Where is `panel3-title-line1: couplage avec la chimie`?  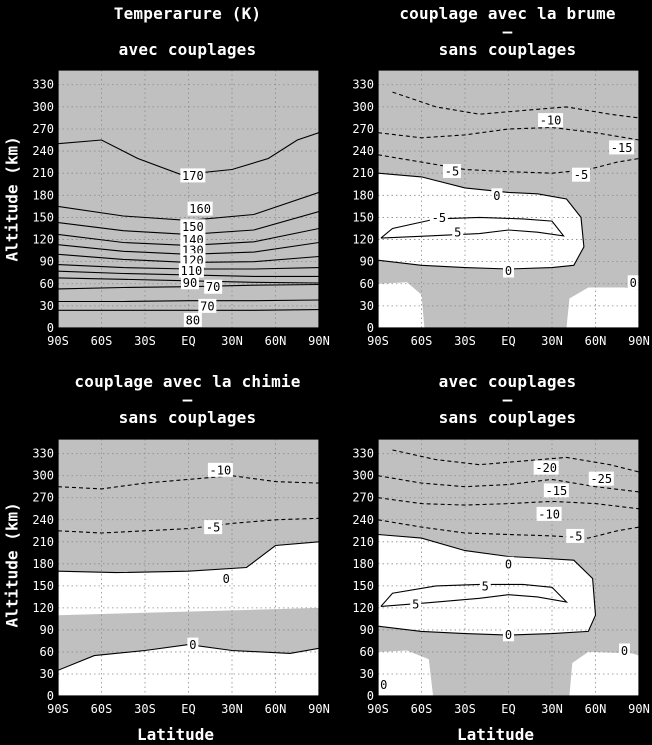 panel3-title-line1: couplage avec la chimie is located at coordinates (187, 381).